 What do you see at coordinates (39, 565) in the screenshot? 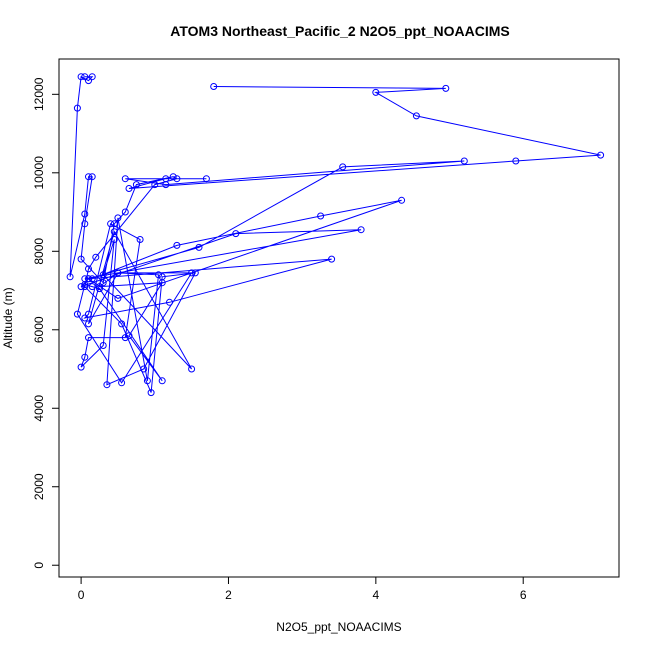
I see `y-tick-label: 0` at bounding box center [39, 565].